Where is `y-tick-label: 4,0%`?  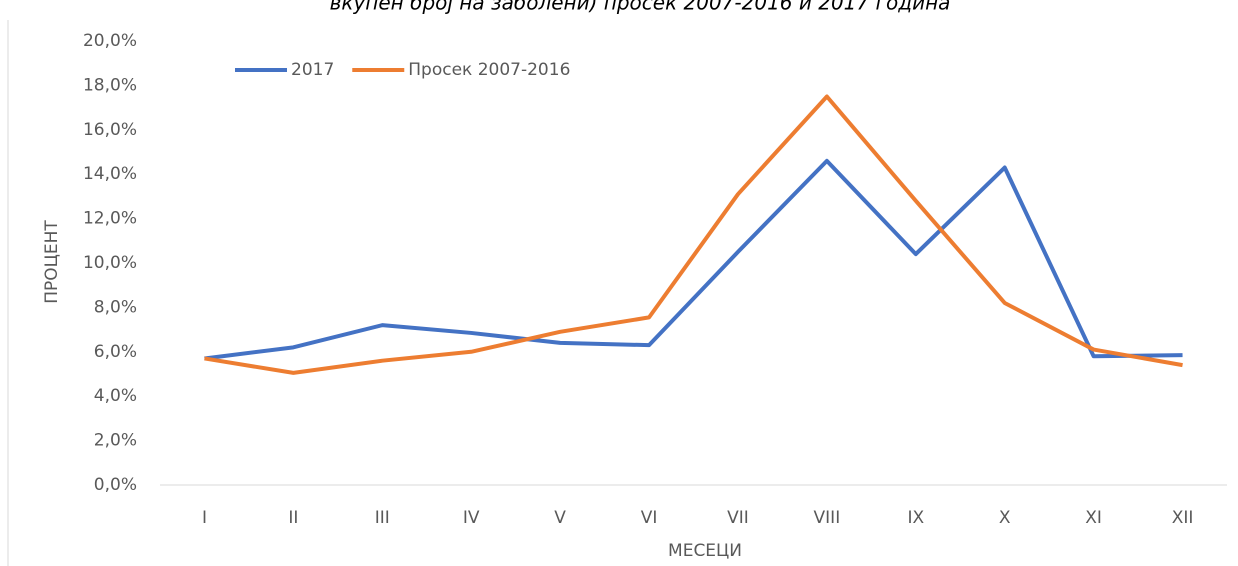
y-tick-label: 4,0% is located at coordinates (115, 396).